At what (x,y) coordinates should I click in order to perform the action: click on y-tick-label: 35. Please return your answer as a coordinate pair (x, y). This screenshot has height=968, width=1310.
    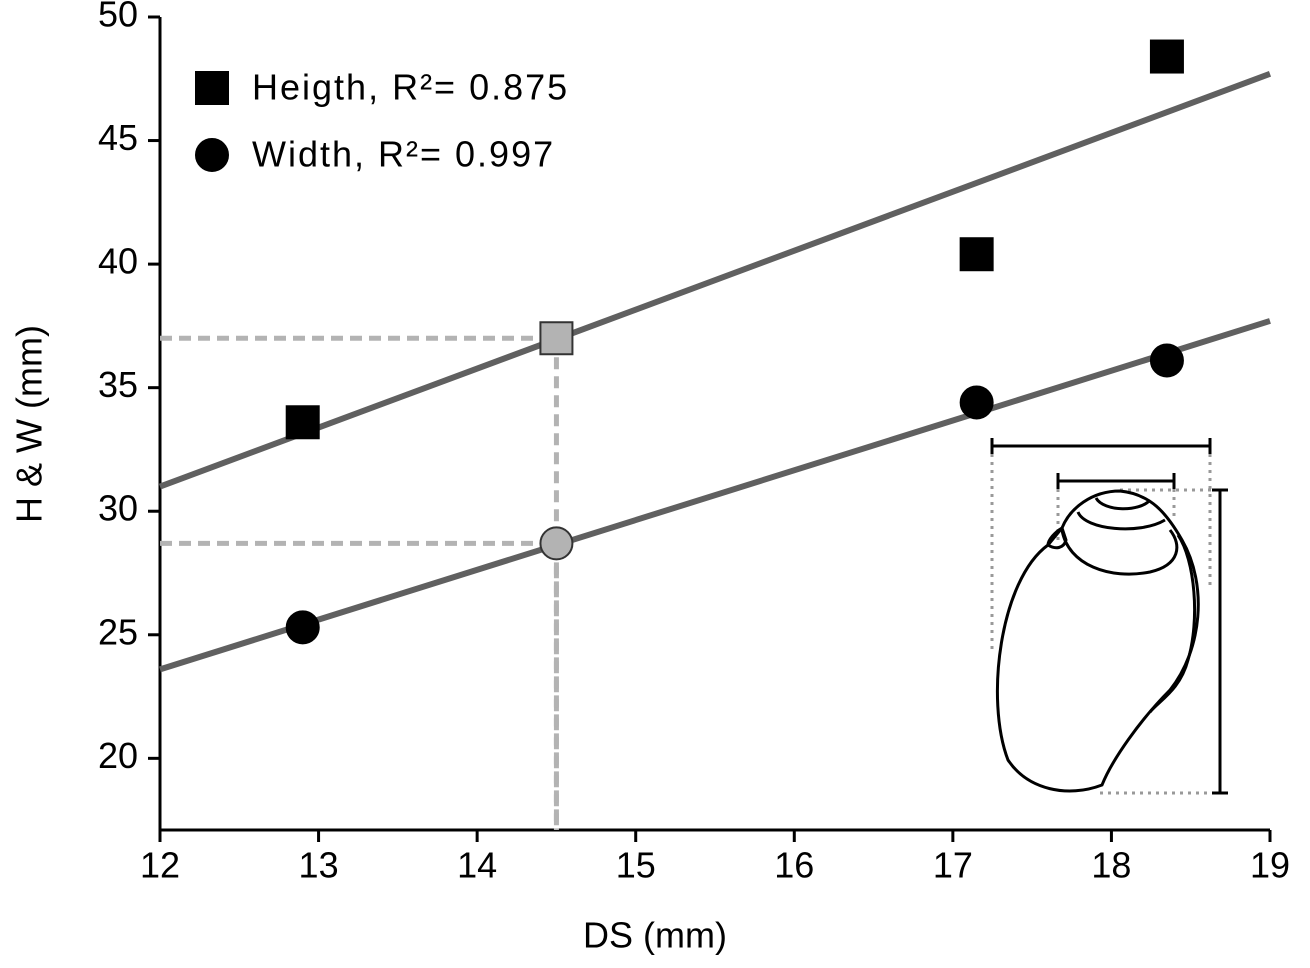
    Looking at the image, I should click on (118, 384).